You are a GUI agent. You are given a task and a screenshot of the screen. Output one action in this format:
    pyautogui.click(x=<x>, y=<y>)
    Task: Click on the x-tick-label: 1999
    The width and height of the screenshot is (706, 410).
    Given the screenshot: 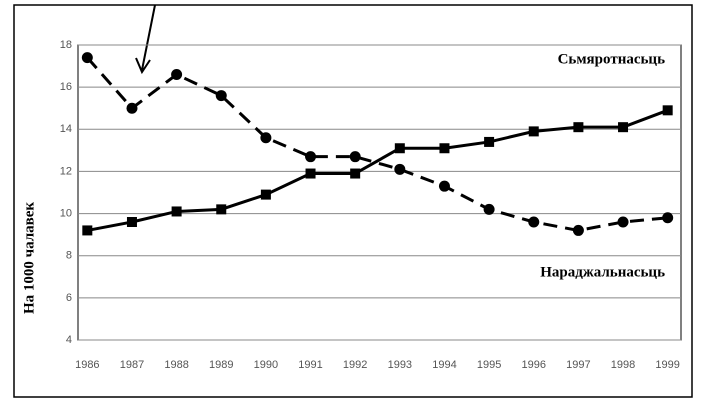 What is the action you would take?
    pyautogui.click(x=667, y=365)
    